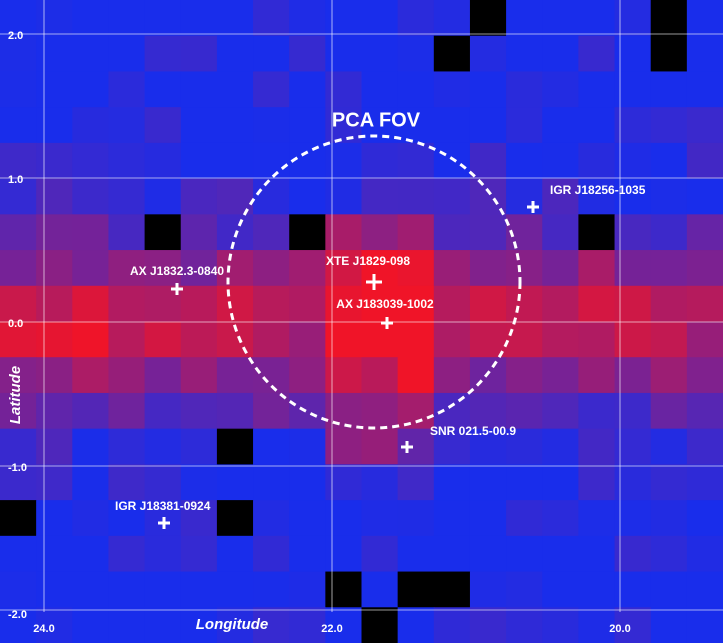  I want to click on source-marker, so click(387, 323).